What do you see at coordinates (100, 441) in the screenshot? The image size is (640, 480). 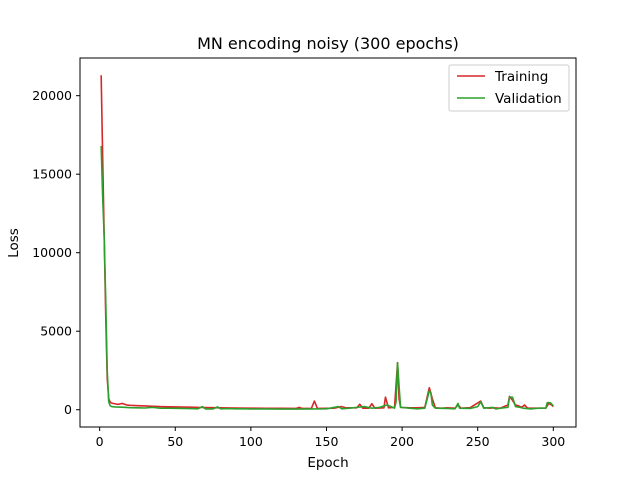 I see `x-tick-label-0: 0` at bounding box center [100, 441].